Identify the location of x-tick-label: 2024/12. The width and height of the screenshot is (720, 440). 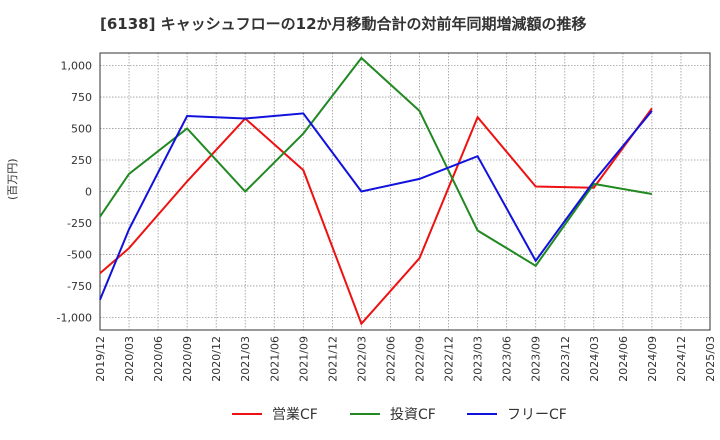
(681, 359).